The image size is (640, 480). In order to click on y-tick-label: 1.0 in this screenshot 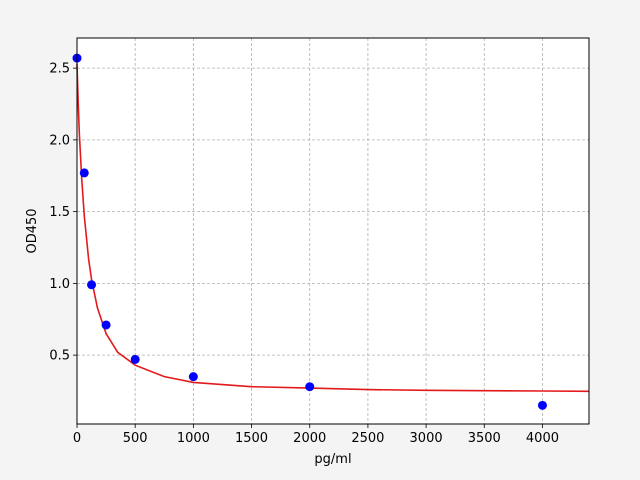, I will do `click(59, 284)`.